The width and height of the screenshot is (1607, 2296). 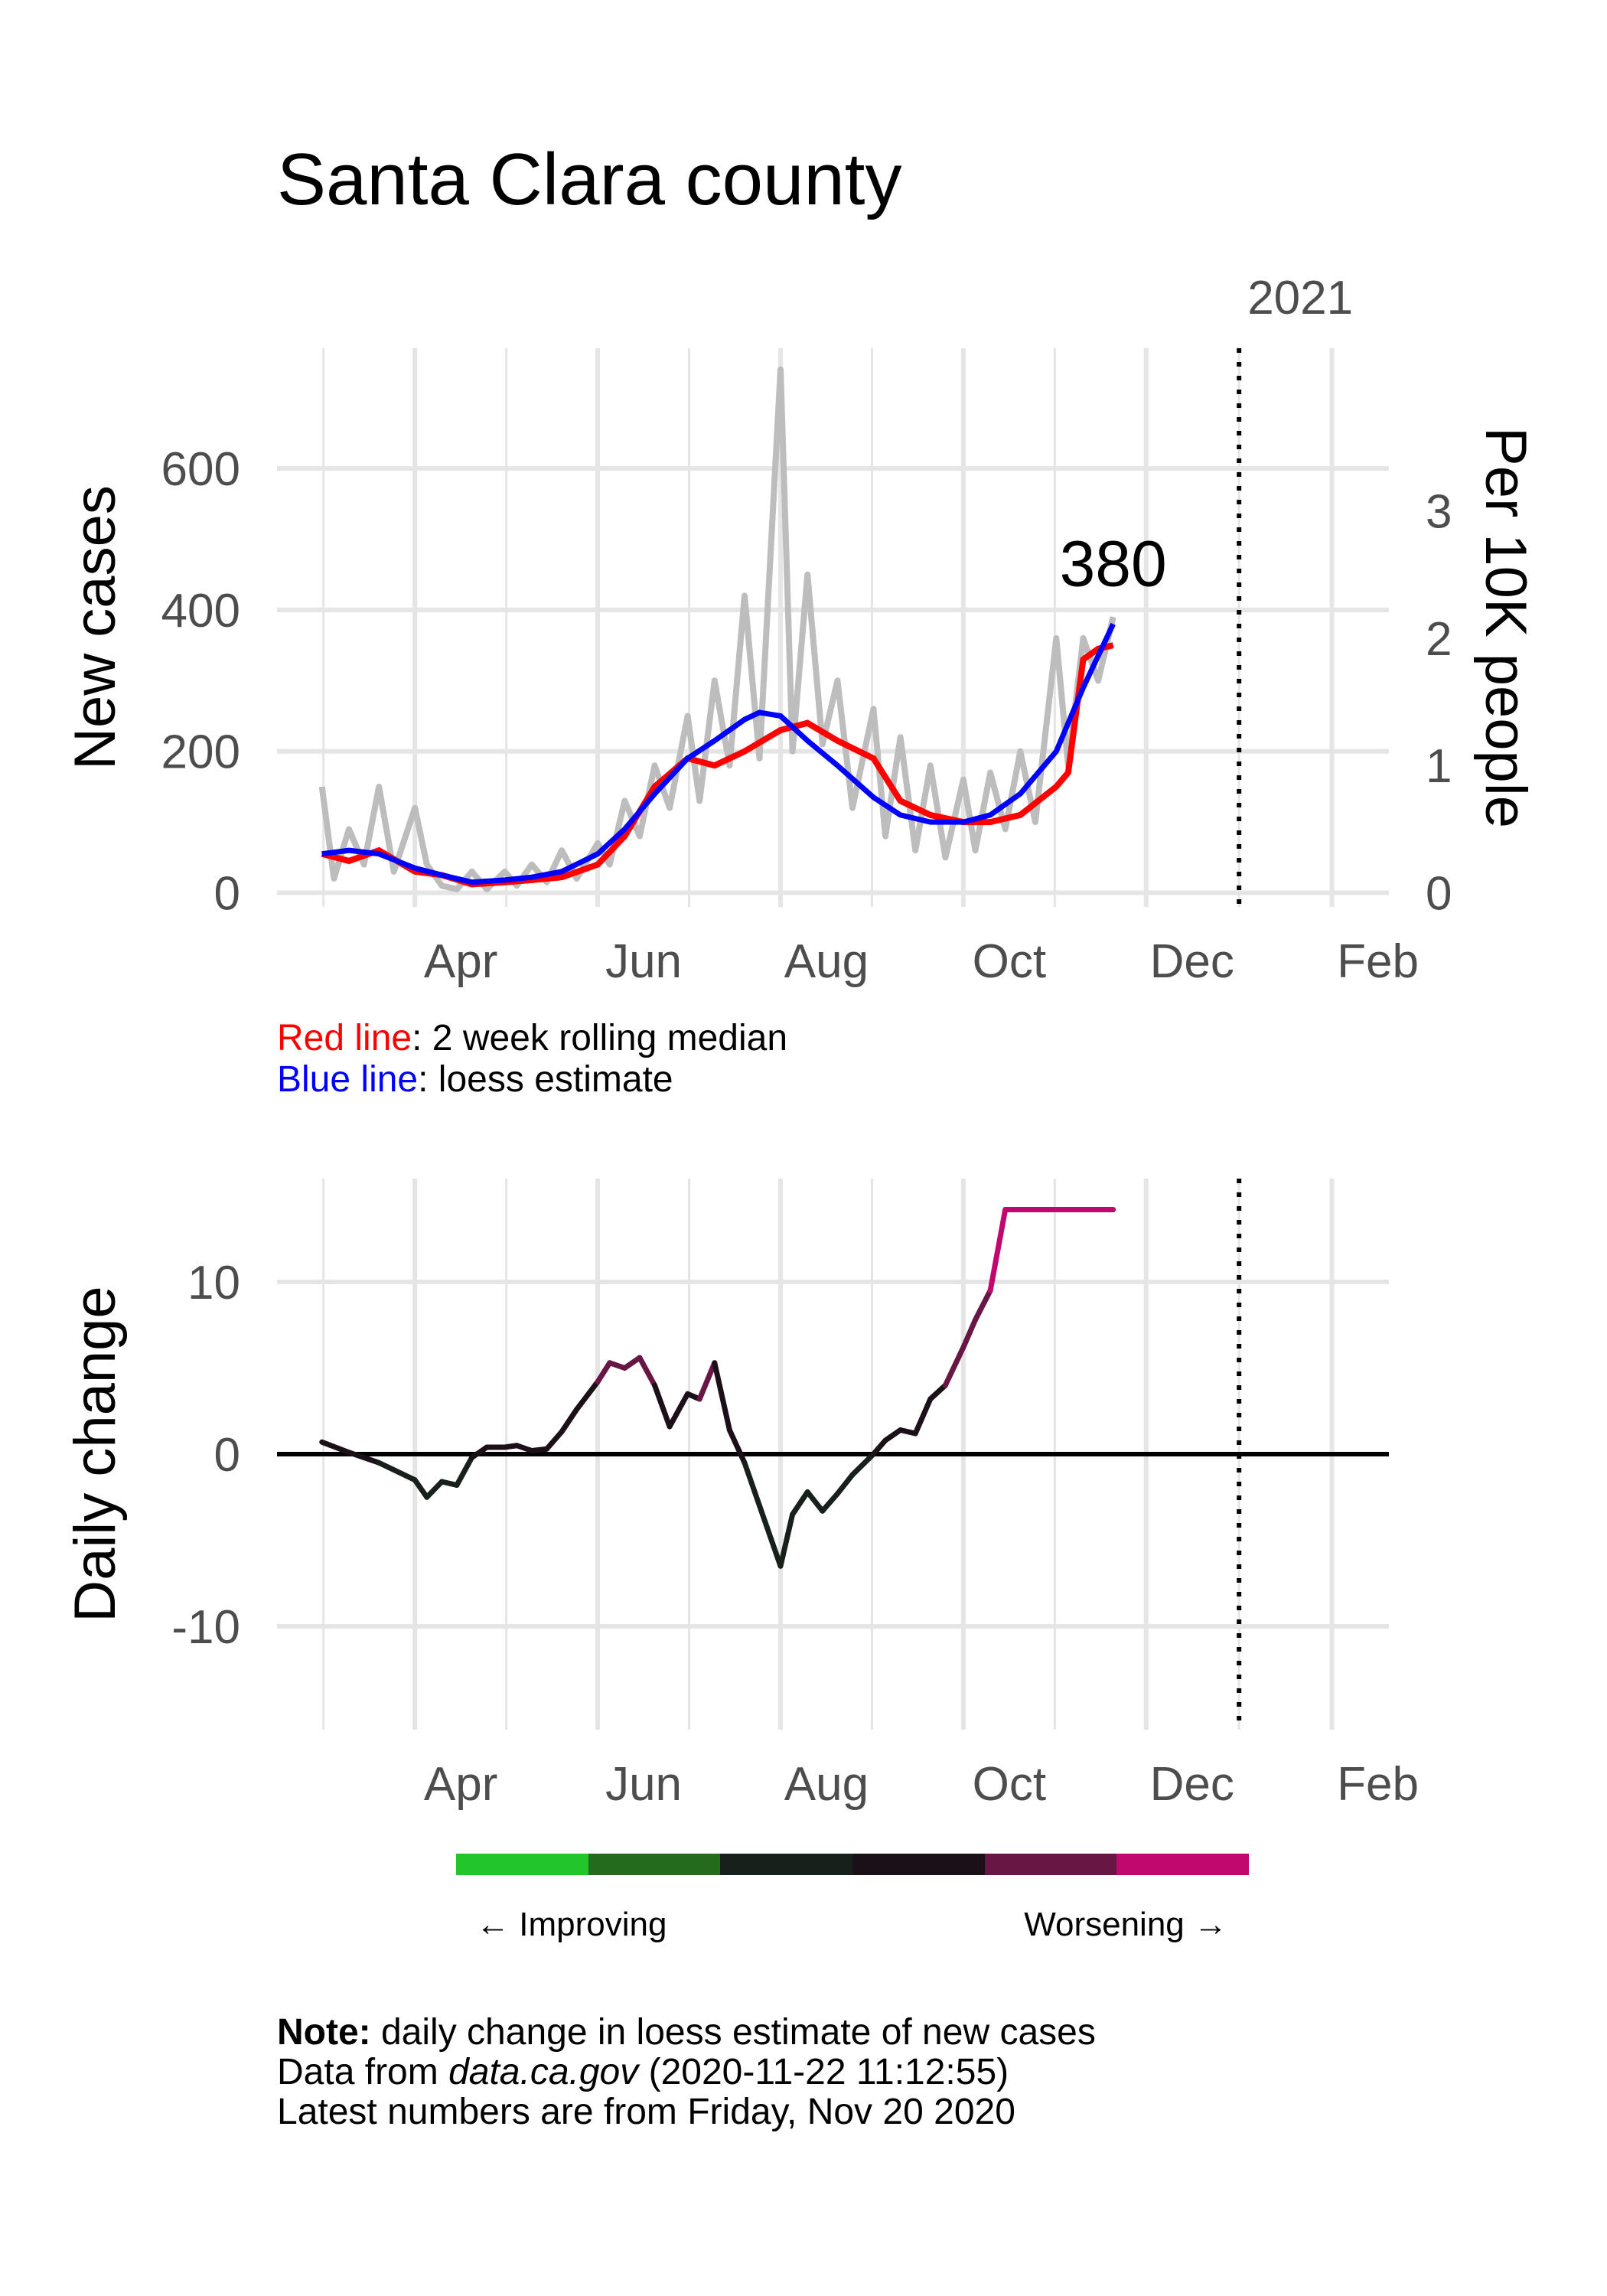 What do you see at coordinates (1439, 639) in the screenshot?
I see `y2-tick-label: 2` at bounding box center [1439, 639].